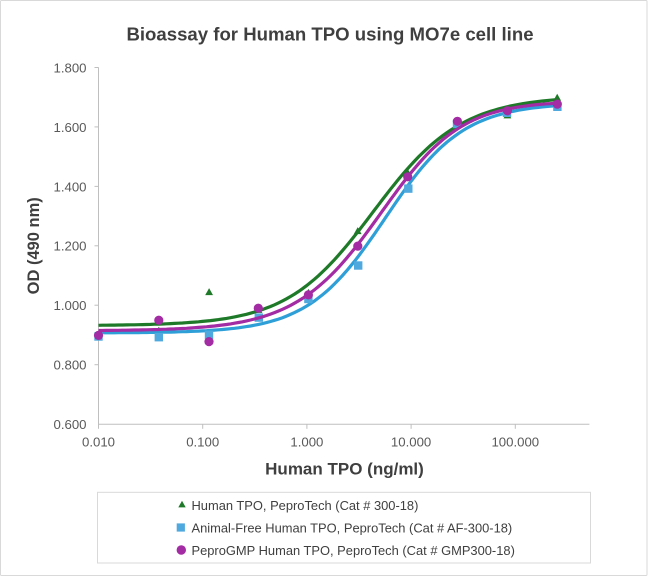 The image size is (650, 578). I want to click on svg-text:Human TPO, PeproTech (Cat # 30: Human TPO, PeproTech (Cat # 300-18), so click(305, 505).